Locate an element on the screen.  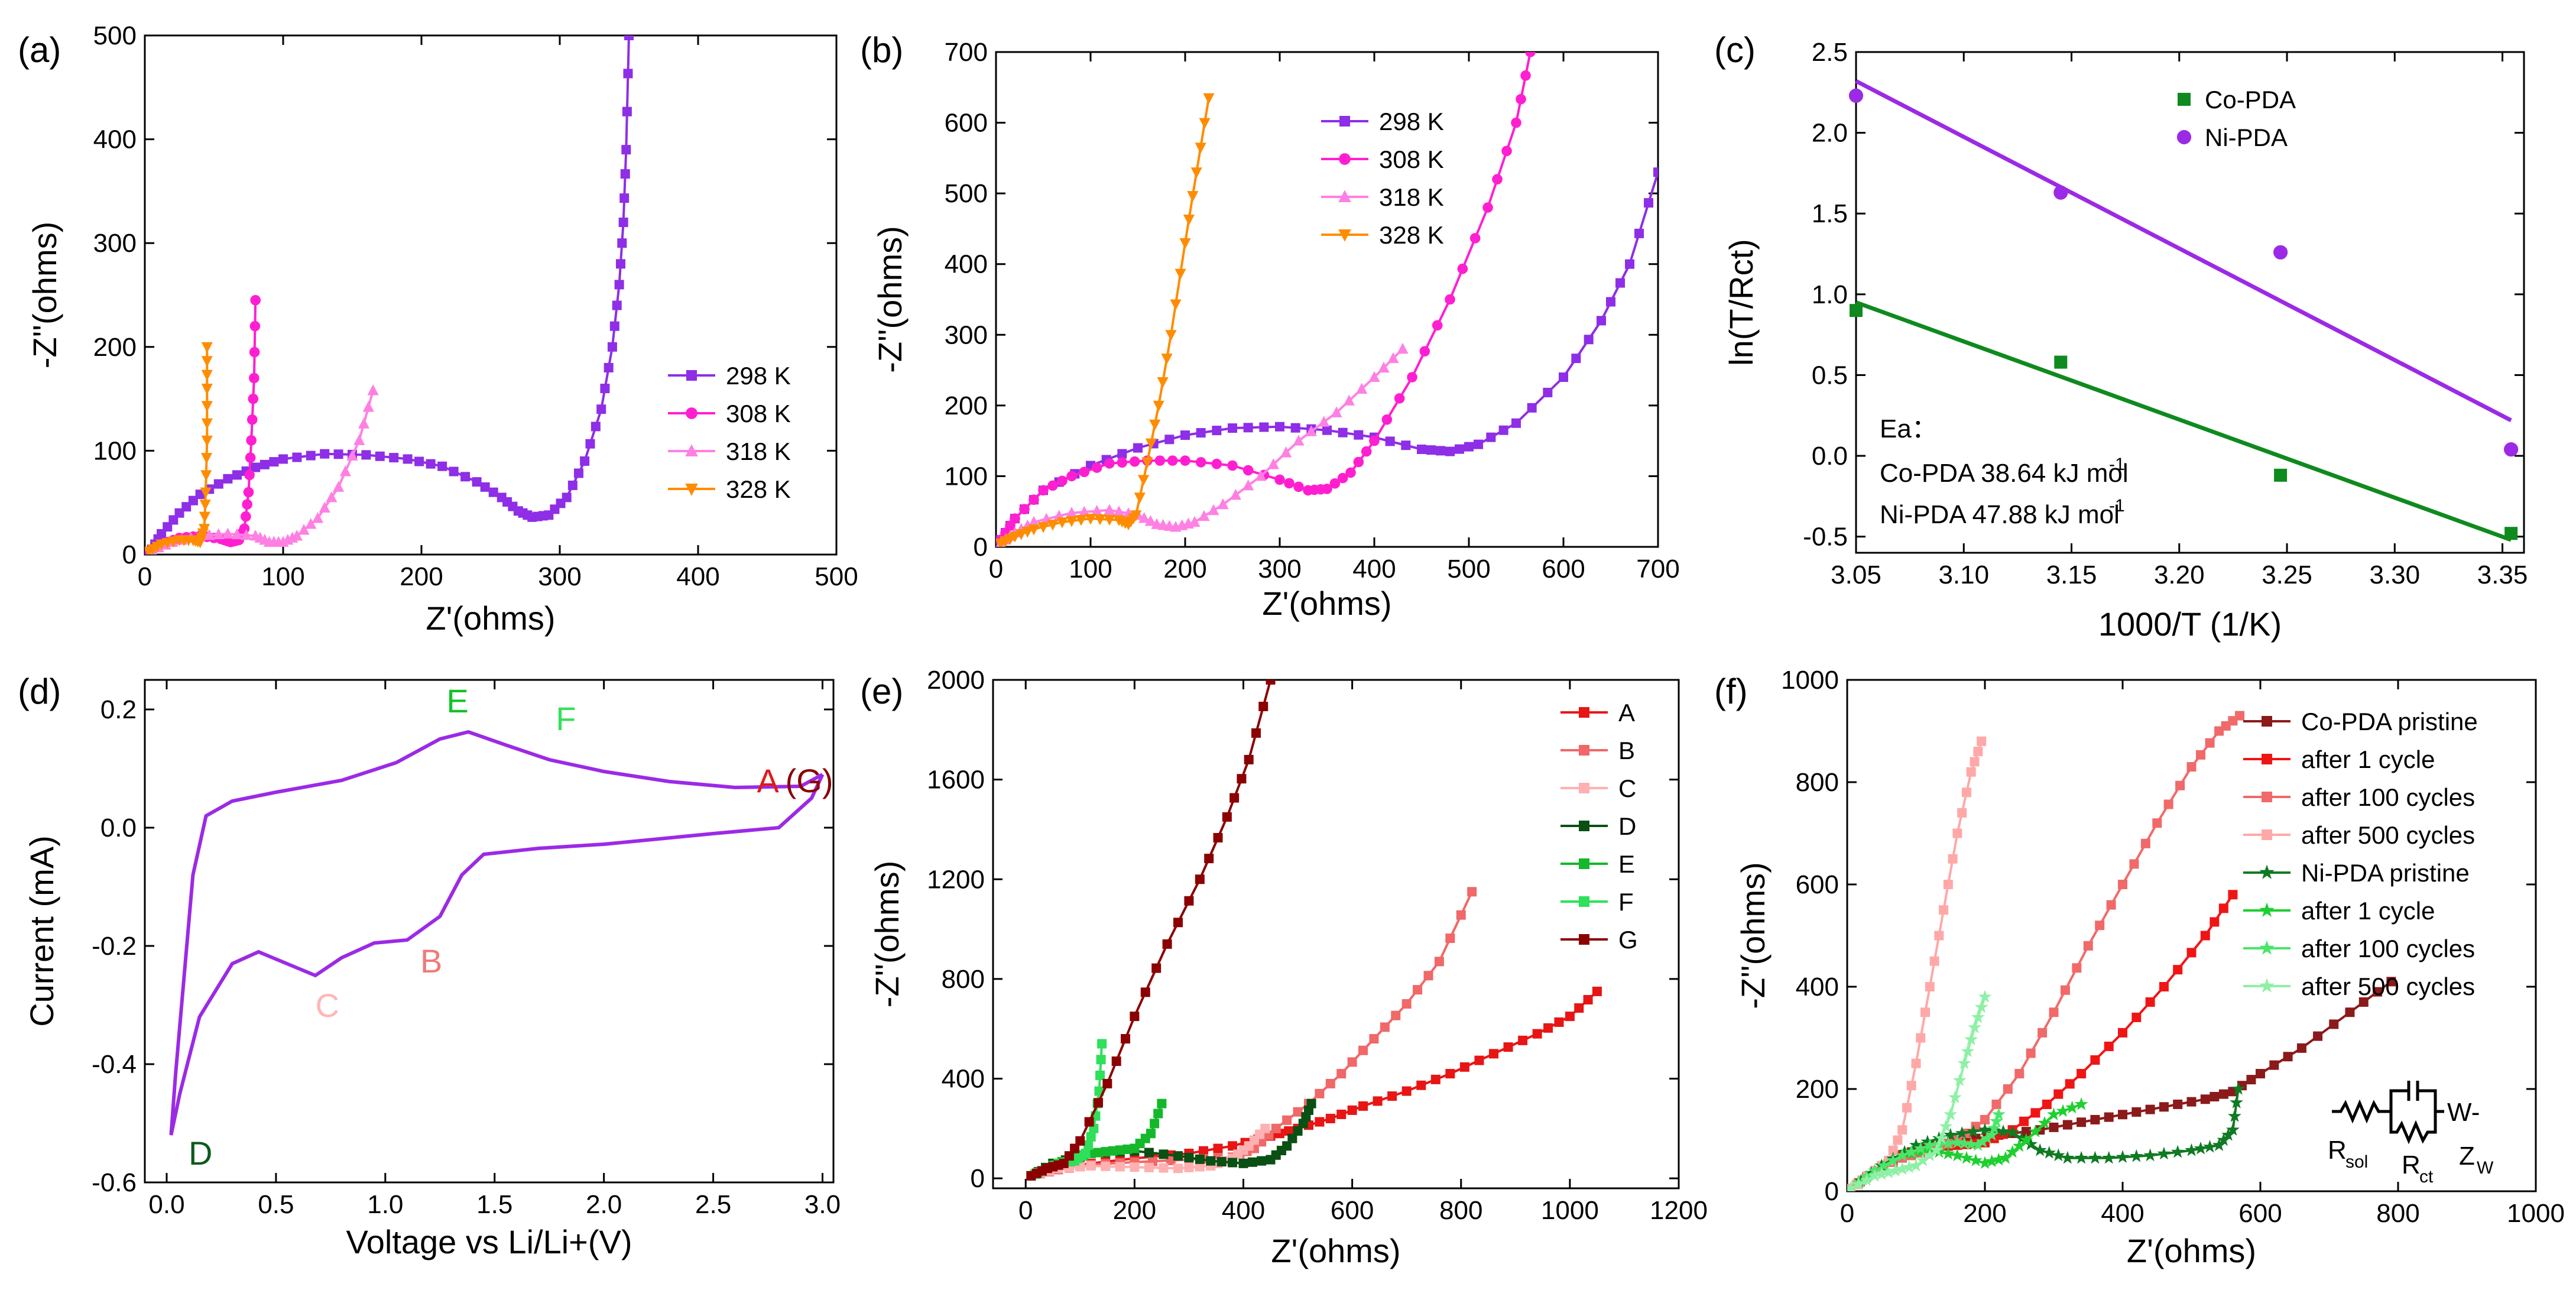
x-tick-label: 500 is located at coordinates (836, 576).